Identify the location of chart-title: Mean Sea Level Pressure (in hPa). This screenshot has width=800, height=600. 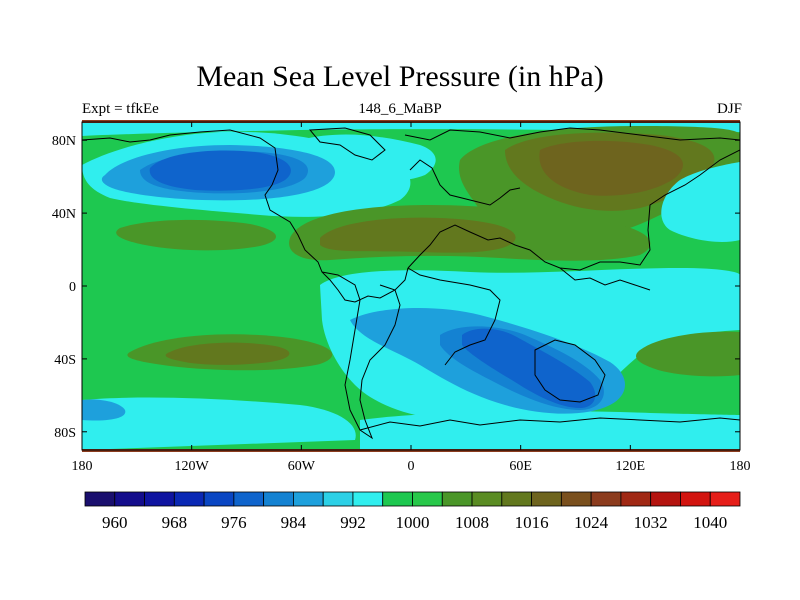
(400, 76).